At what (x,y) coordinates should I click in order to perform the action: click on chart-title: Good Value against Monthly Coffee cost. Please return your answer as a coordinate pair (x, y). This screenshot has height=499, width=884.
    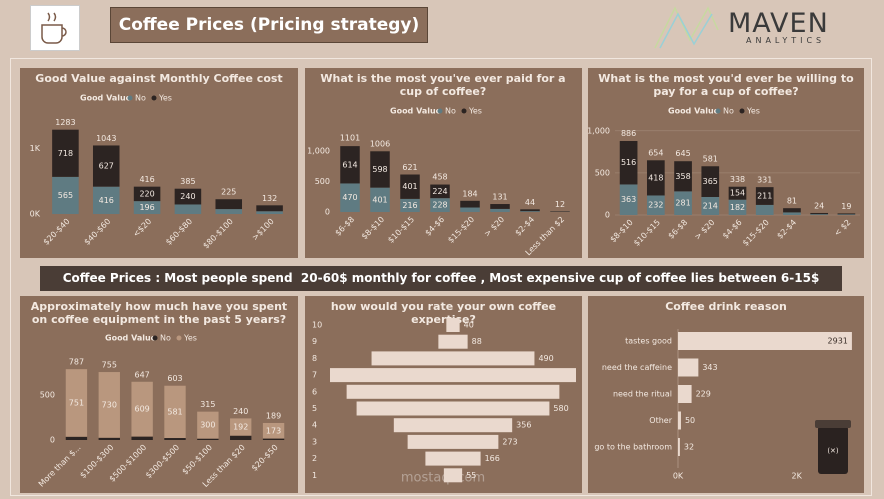
    Looking at the image, I should click on (159, 78).